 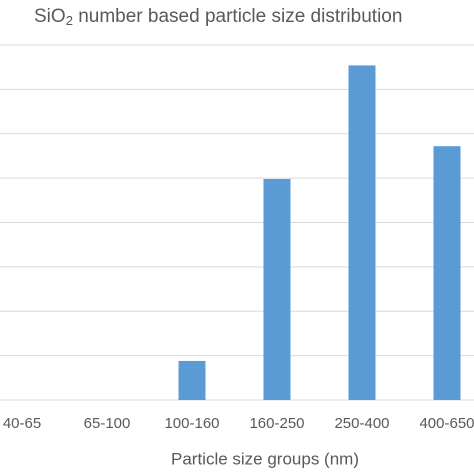 What do you see at coordinates (22, 423) in the screenshot?
I see `x-tick-label: 40-65` at bounding box center [22, 423].